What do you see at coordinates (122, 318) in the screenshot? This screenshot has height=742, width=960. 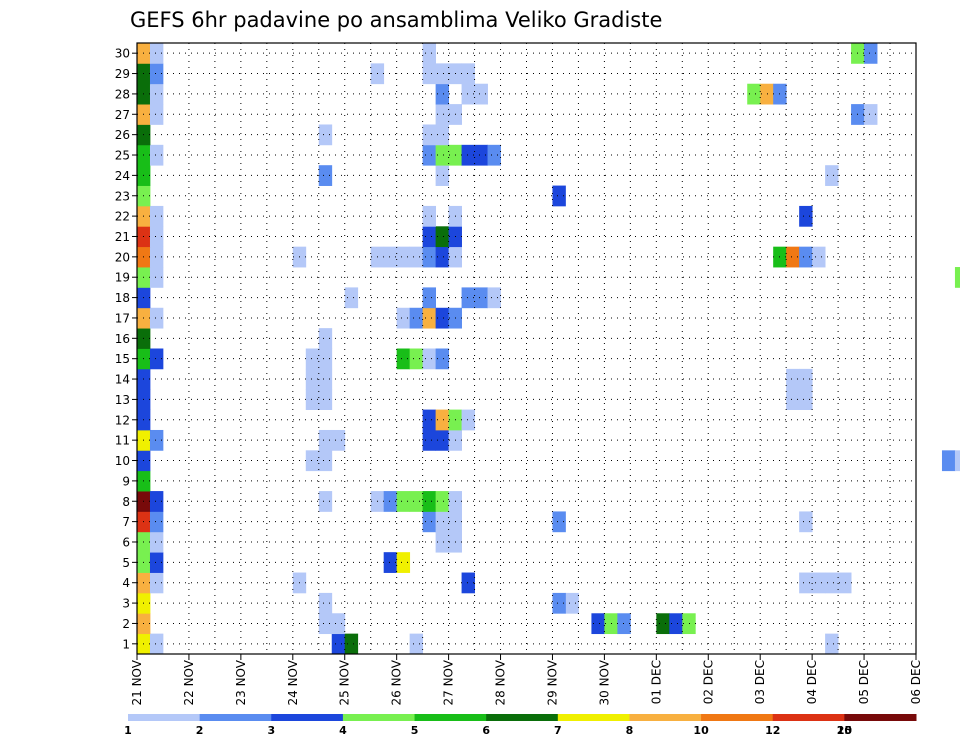 I see `y-tick-label: 17` at bounding box center [122, 318].